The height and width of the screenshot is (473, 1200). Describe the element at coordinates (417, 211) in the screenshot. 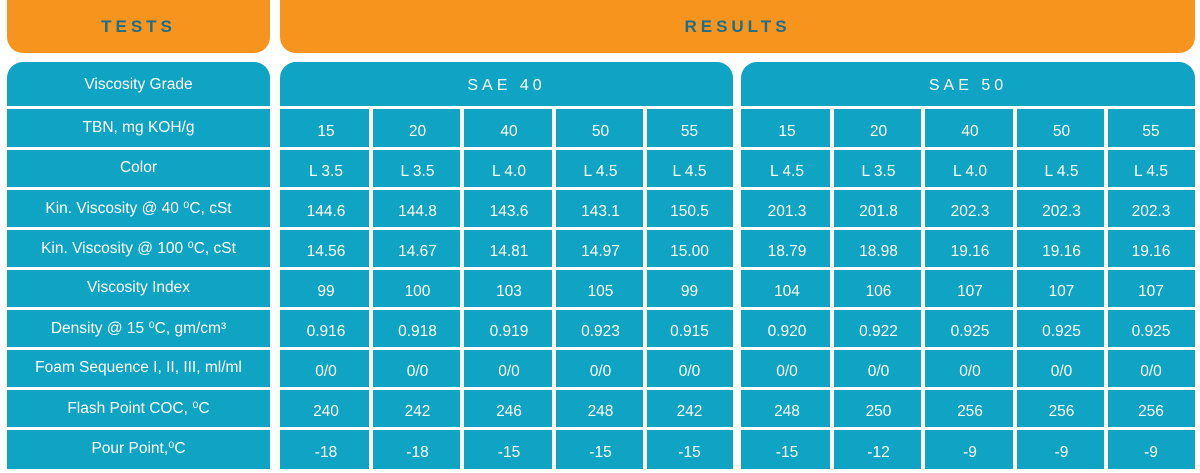

I see `table-cell: 144.8` at that location.